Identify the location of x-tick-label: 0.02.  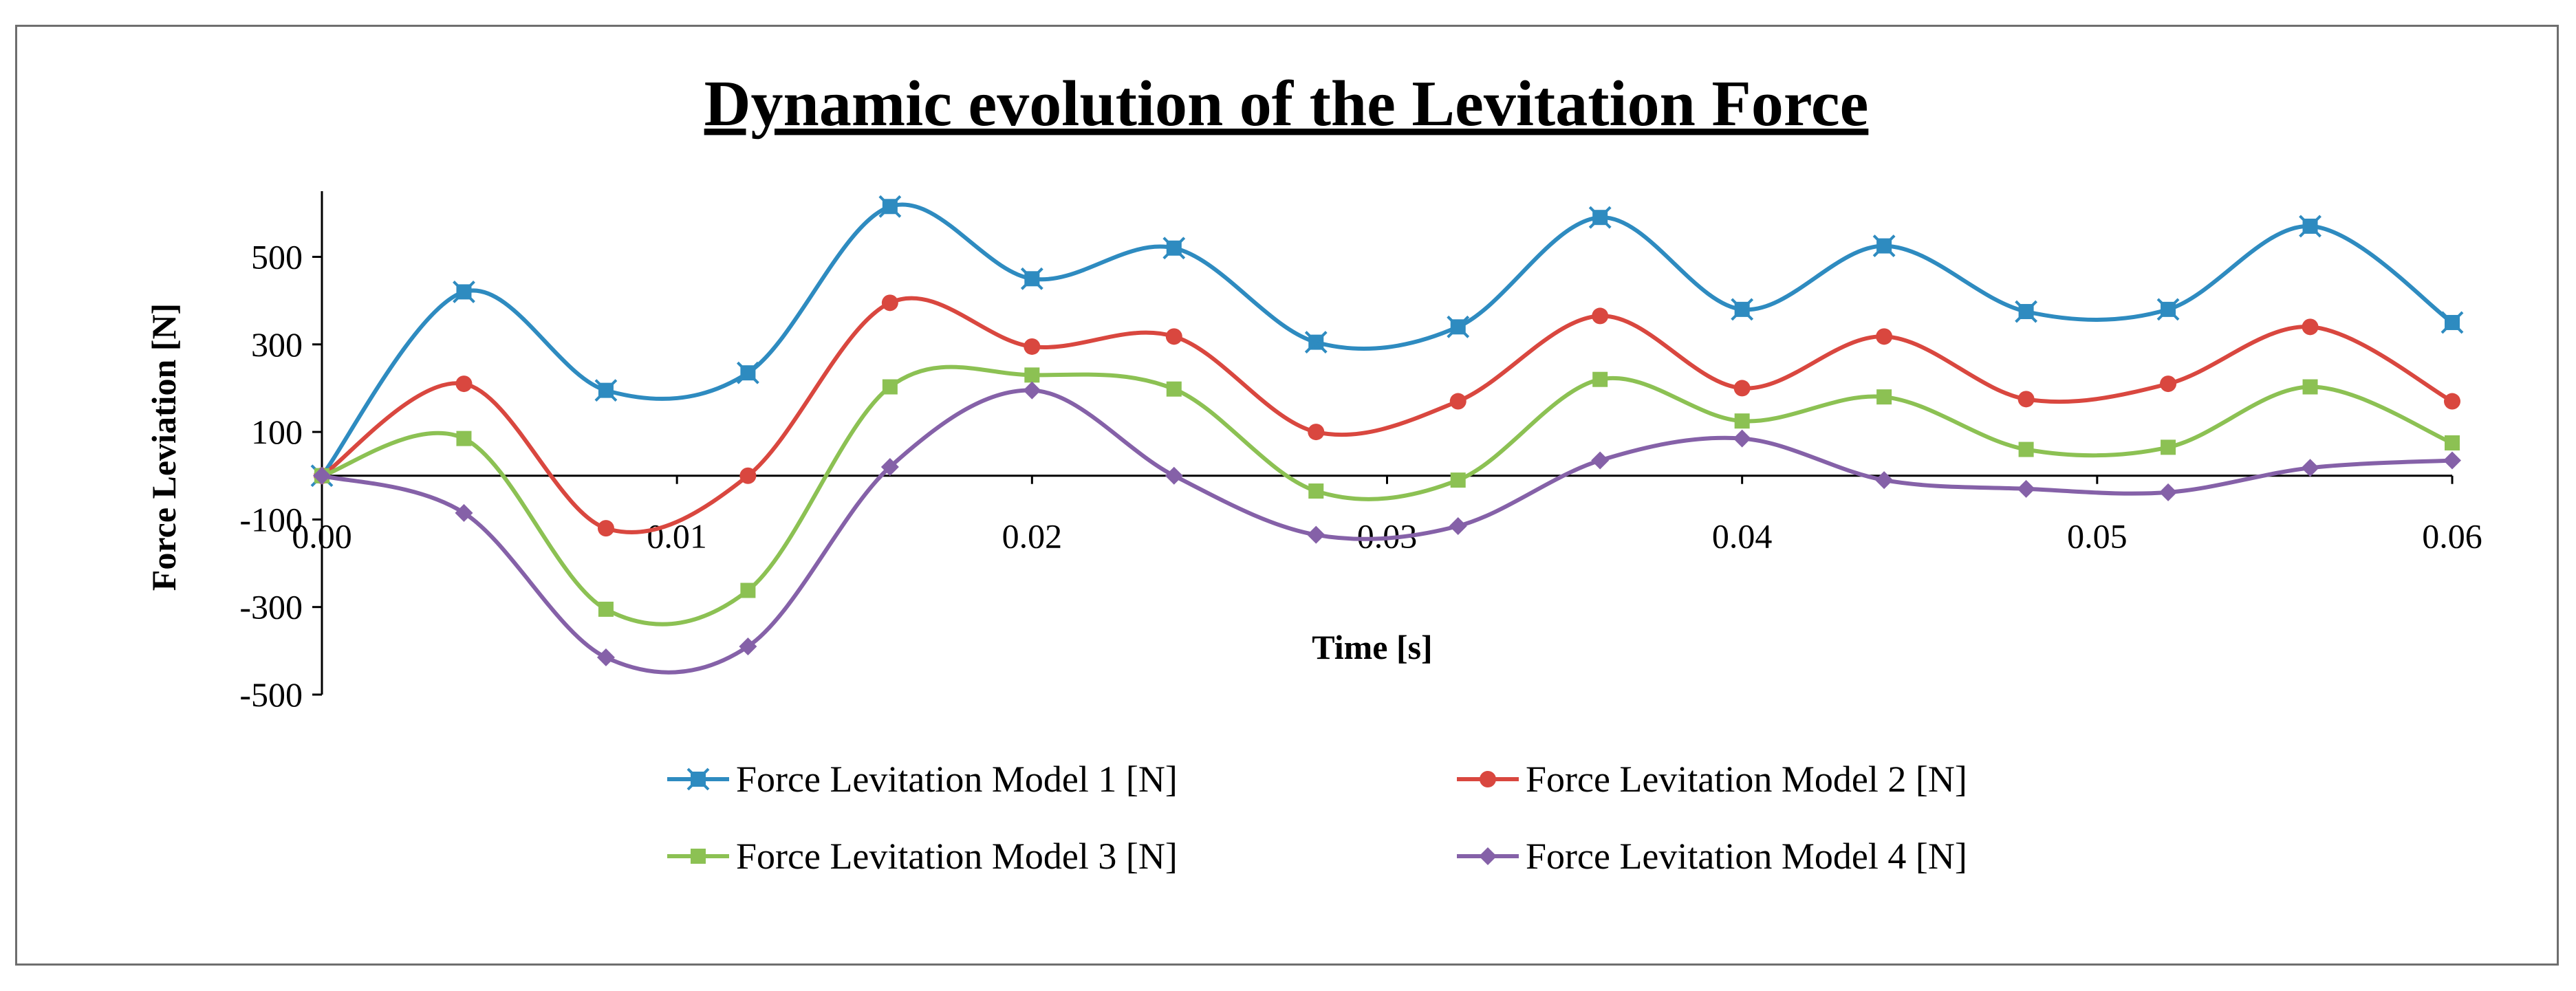
(1032, 537).